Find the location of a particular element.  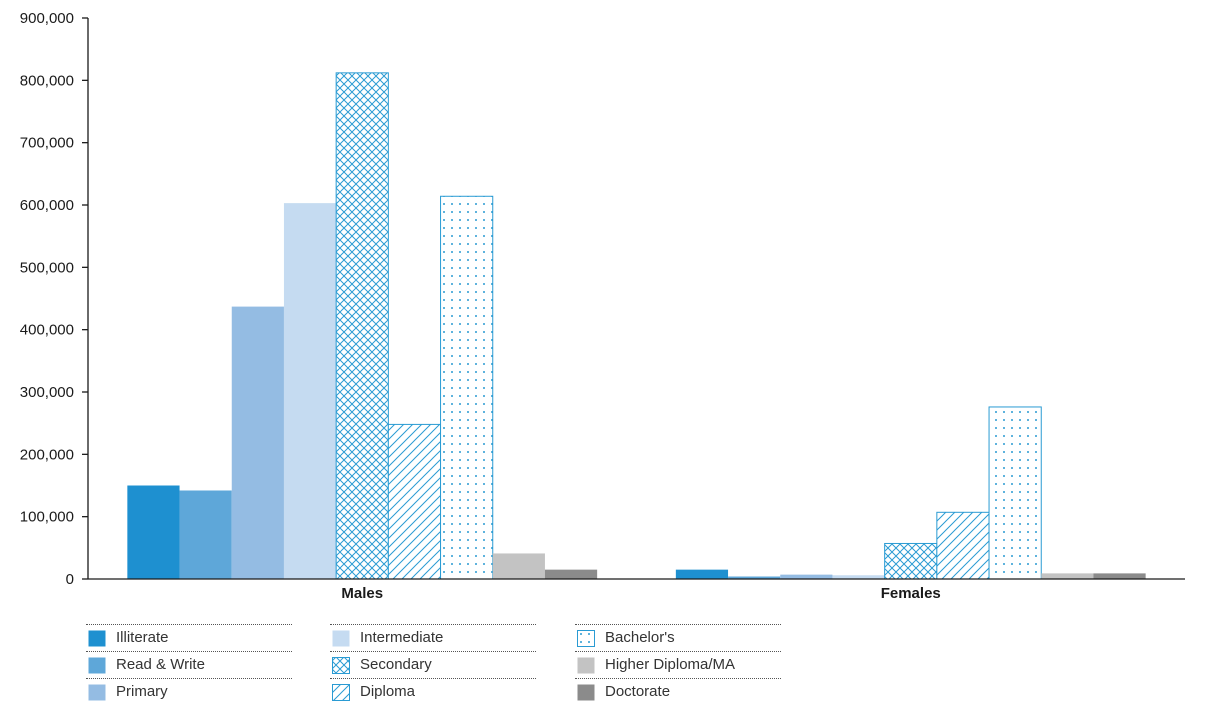

y-tick-label: 500,000 is located at coordinates (47, 267).